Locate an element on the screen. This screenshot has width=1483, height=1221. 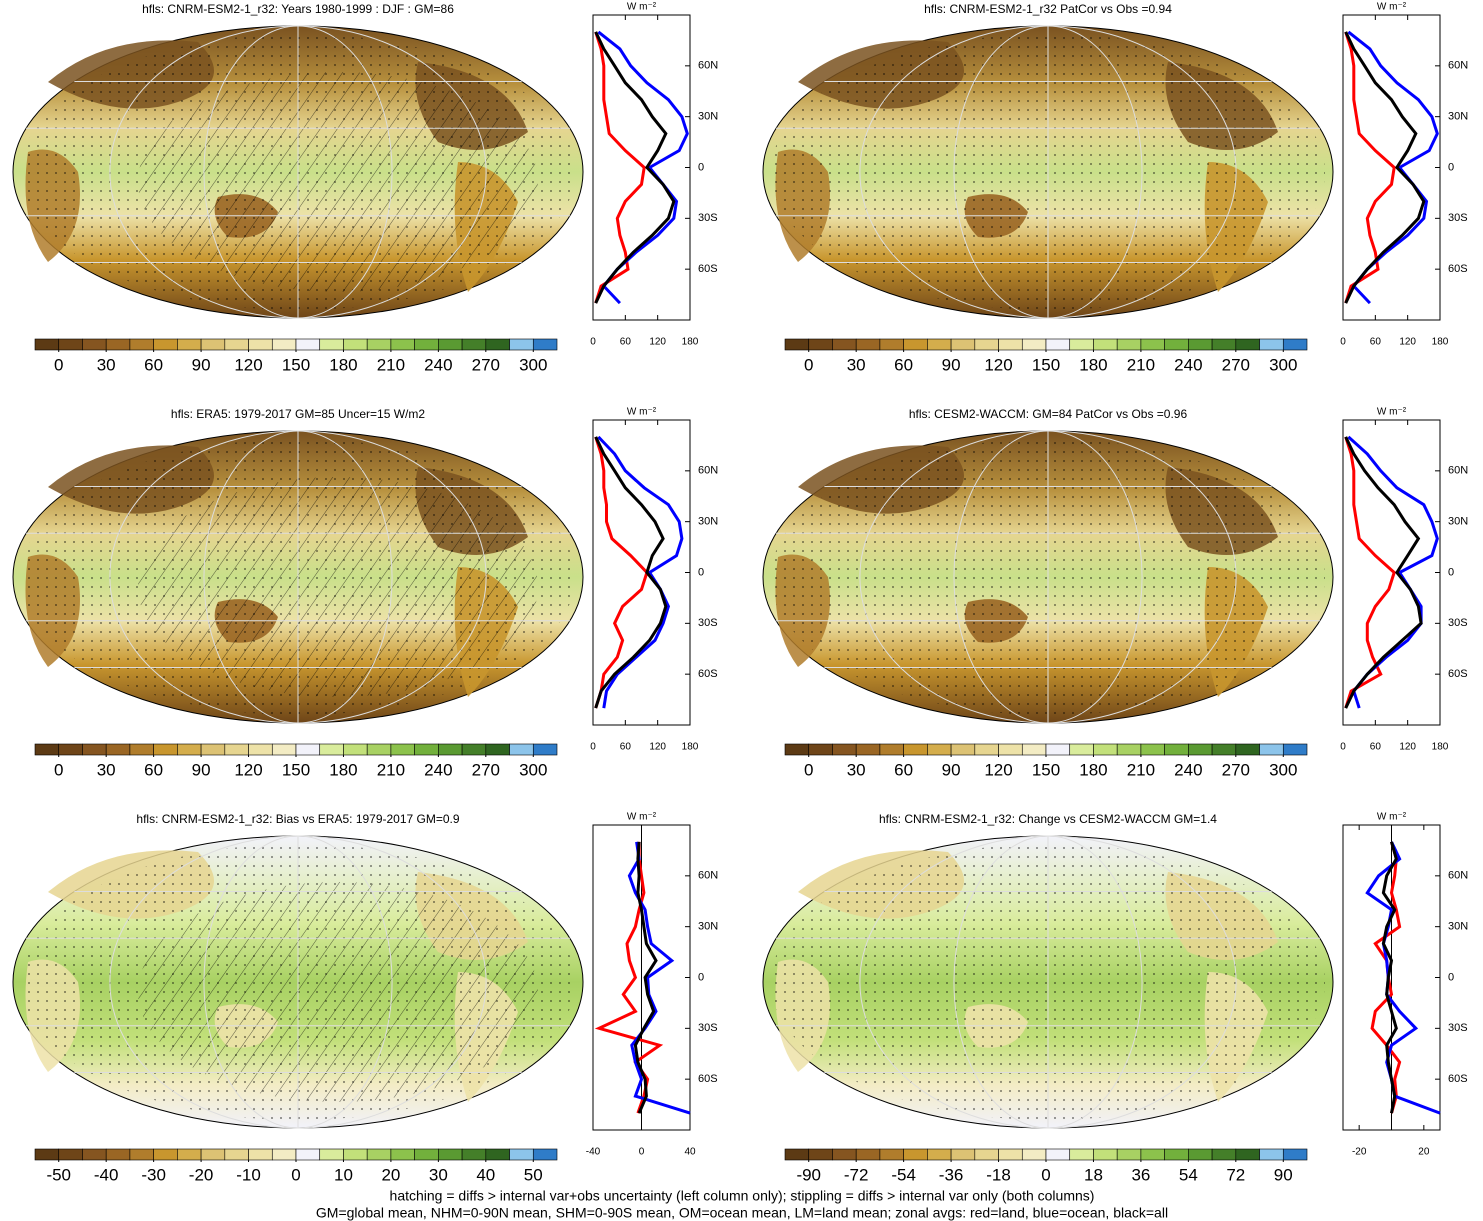
colorbar-label: 18 is located at coordinates (1093, 1174).